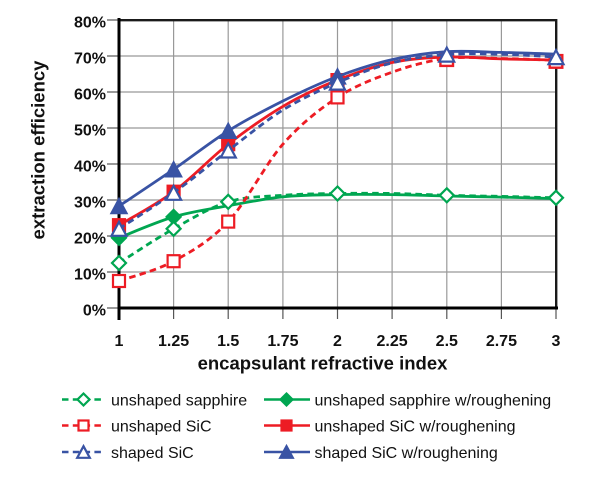 The width and height of the screenshot is (600, 479). What do you see at coordinates (38, 150) in the screenshot?
I see `svg-text: extraction efficiency` at bounding box center [38, 150].